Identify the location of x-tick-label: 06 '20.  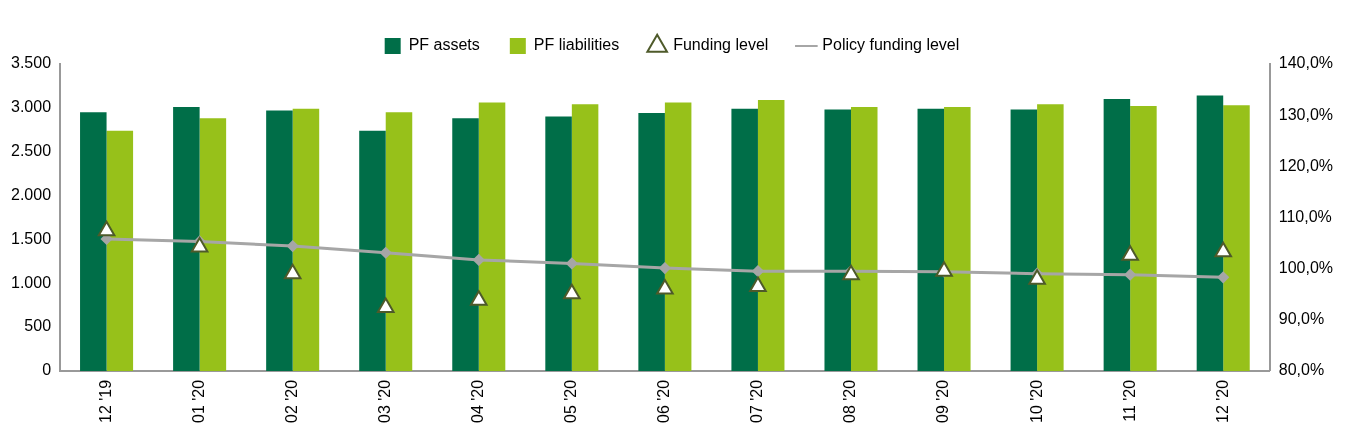
(664, 401).